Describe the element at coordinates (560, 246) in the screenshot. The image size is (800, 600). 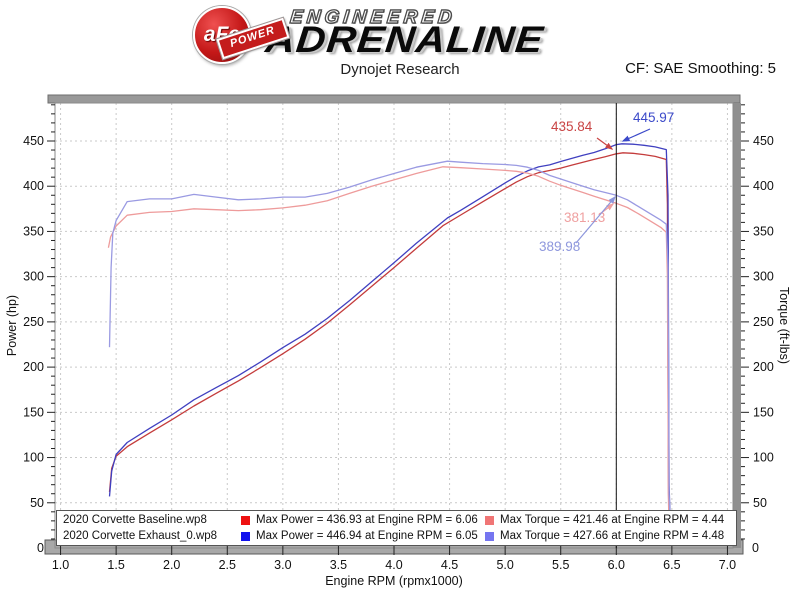
I see `annotation-exhaust-torque: 389.98` at that location.